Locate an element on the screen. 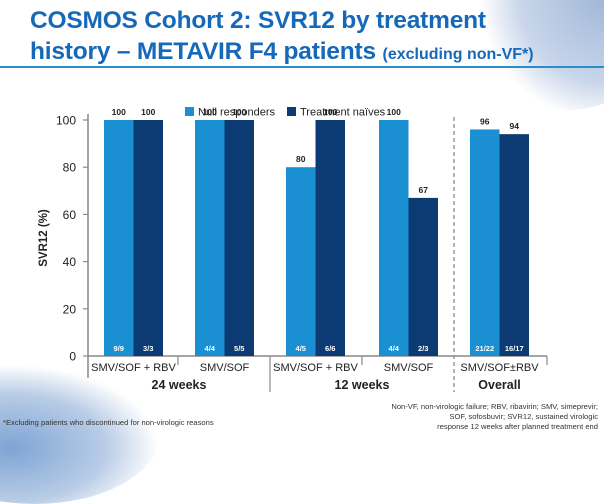 This screenshot has width=604, height=504. title-line-2-main: history – METAVIR F4 patients is located at coordinates (203, 51).